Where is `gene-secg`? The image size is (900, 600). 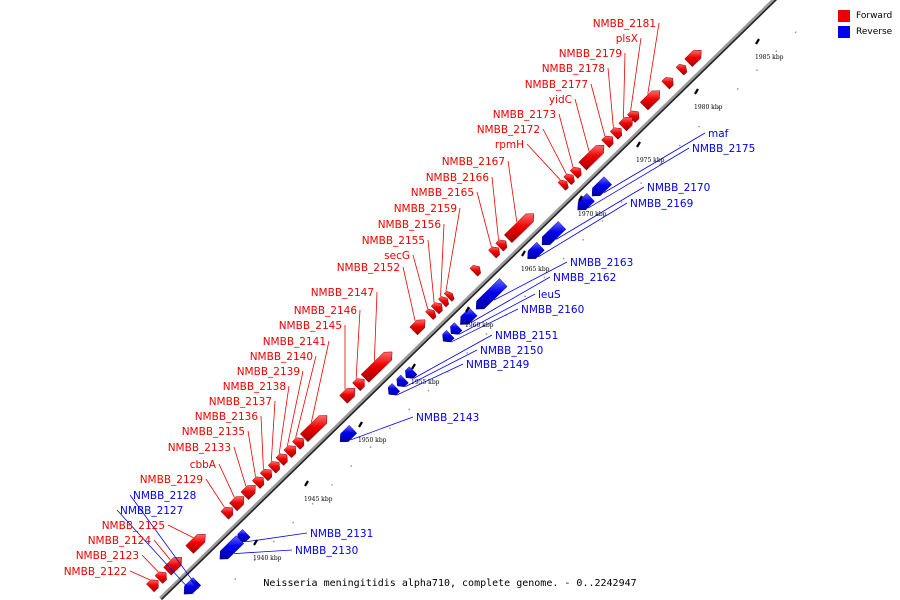 gene-secg is located at coordinates (431, 314).